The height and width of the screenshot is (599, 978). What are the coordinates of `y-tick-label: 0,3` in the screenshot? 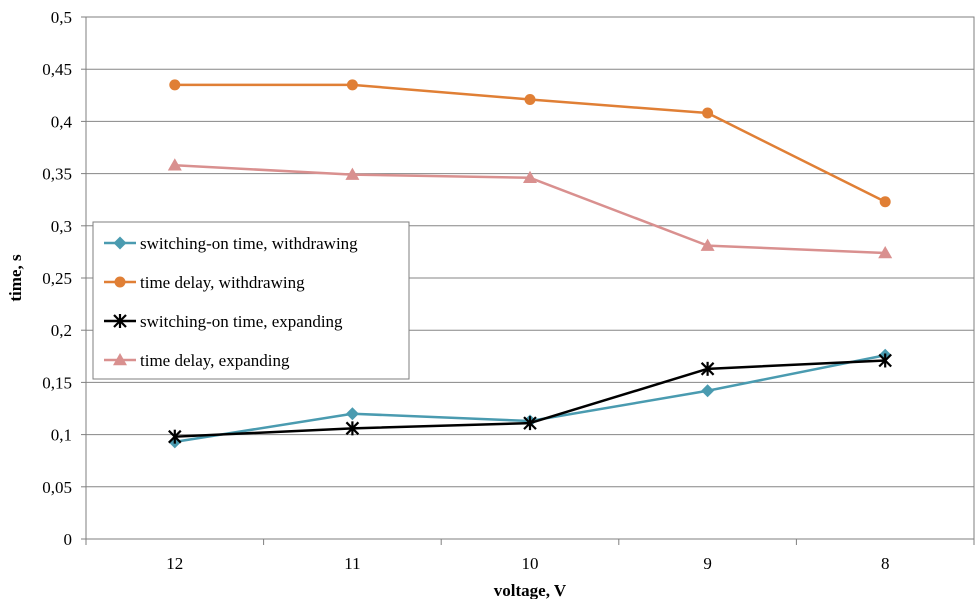 It's located at (61, 226).